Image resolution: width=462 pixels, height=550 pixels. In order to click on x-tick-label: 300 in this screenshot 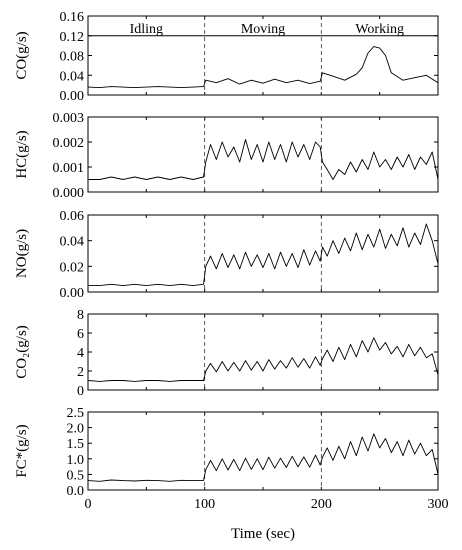, I will do `click(438, 504)`.